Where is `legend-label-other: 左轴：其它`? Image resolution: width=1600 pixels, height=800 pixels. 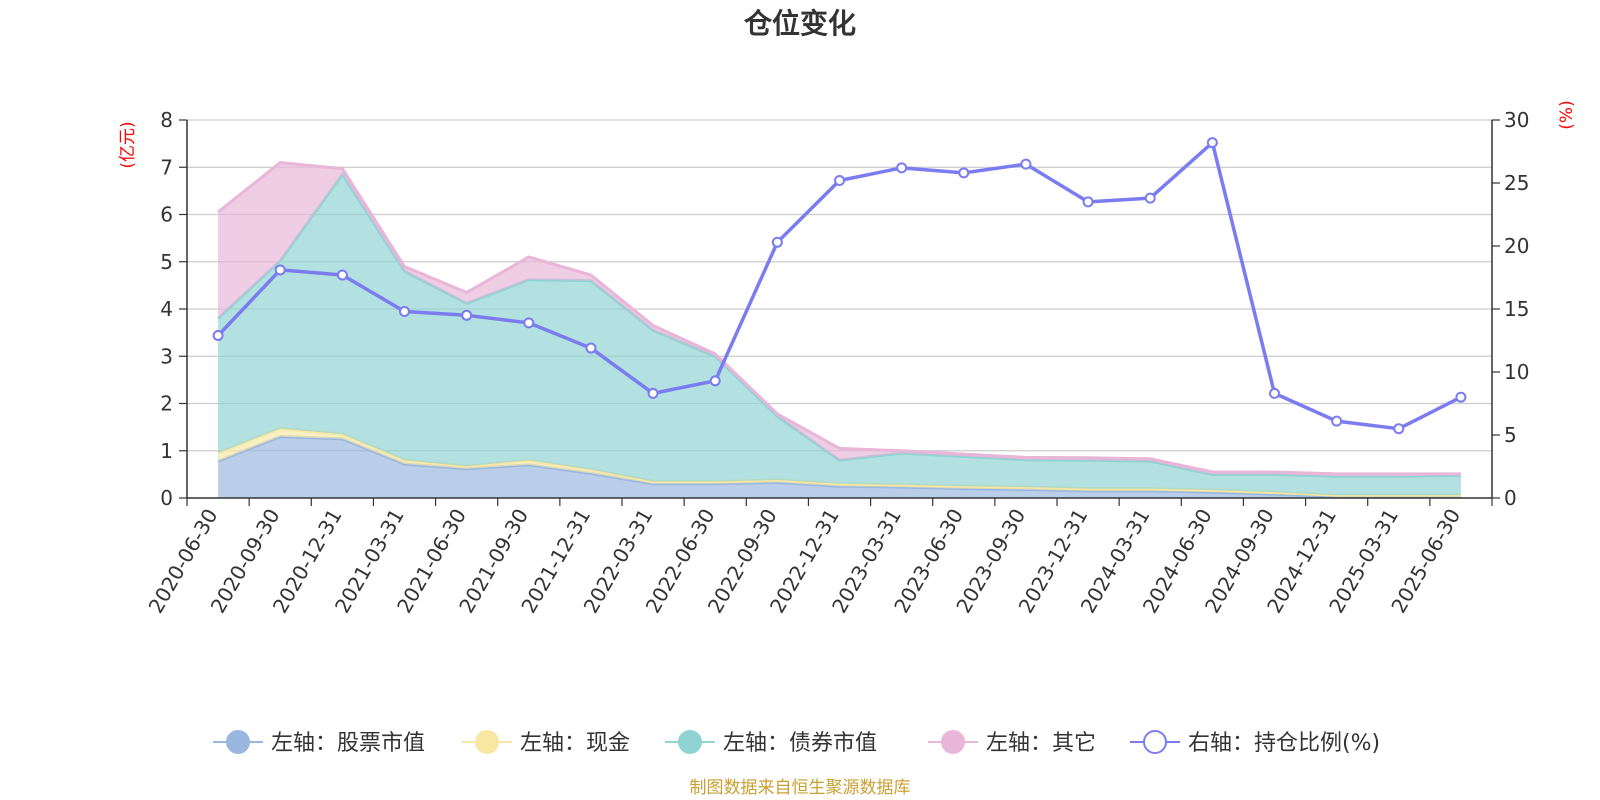
legend-label-other: 左轴：其它 is located at coordinates (1041, 743).